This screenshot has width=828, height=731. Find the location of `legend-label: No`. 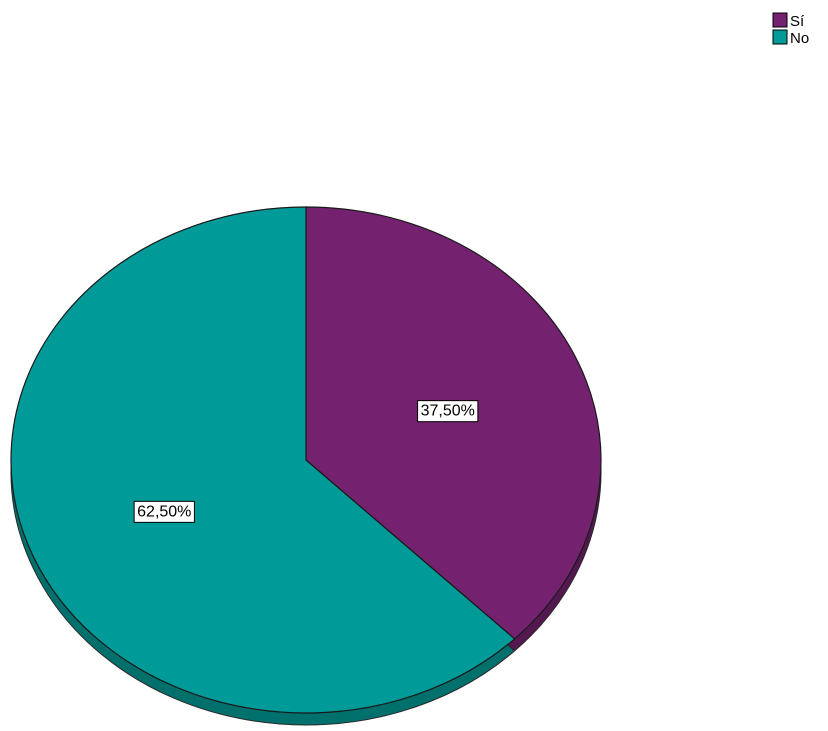

legend-label: No is located at coordinates (799, 38).